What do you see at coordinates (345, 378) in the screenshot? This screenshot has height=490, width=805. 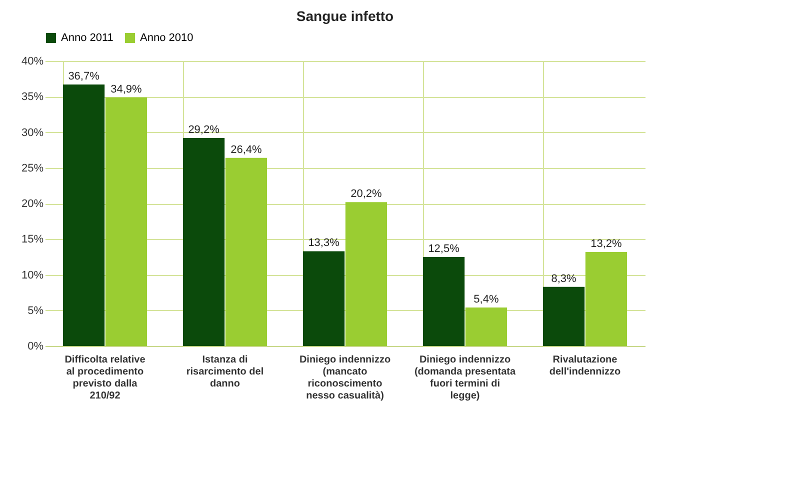 I see `x-tick-label: Diniego indennizzo (mancato riconoscimento nesso casualità)` at bounding box center [345, 378].